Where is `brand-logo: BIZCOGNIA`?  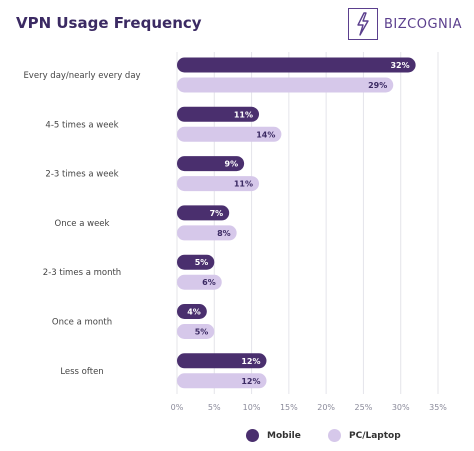 brand-logo: BIZCOGNIA is located at coordinates (405, 24).